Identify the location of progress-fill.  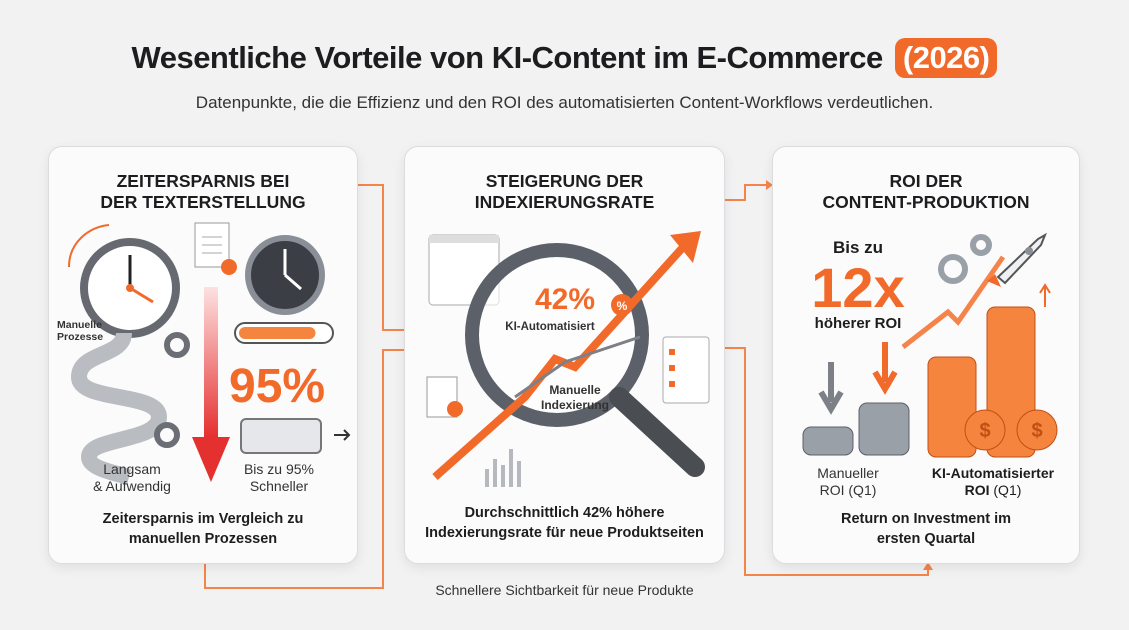
(277, 333).